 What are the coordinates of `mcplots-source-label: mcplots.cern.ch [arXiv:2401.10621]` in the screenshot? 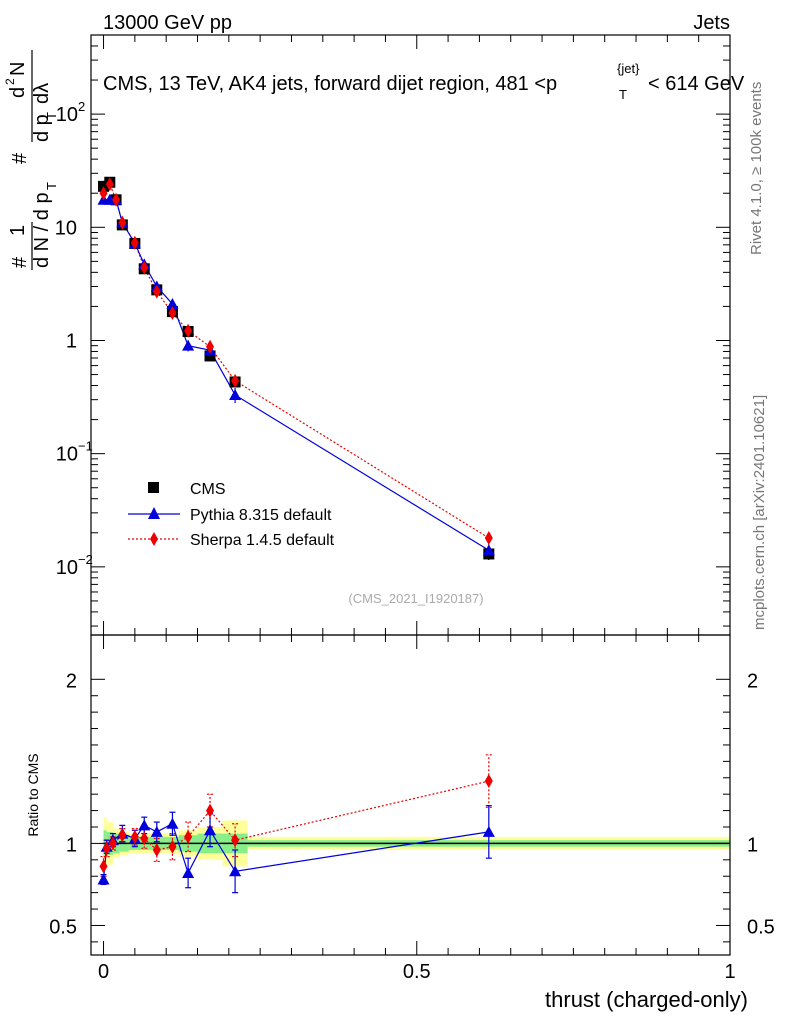 It's located at (759, 512).